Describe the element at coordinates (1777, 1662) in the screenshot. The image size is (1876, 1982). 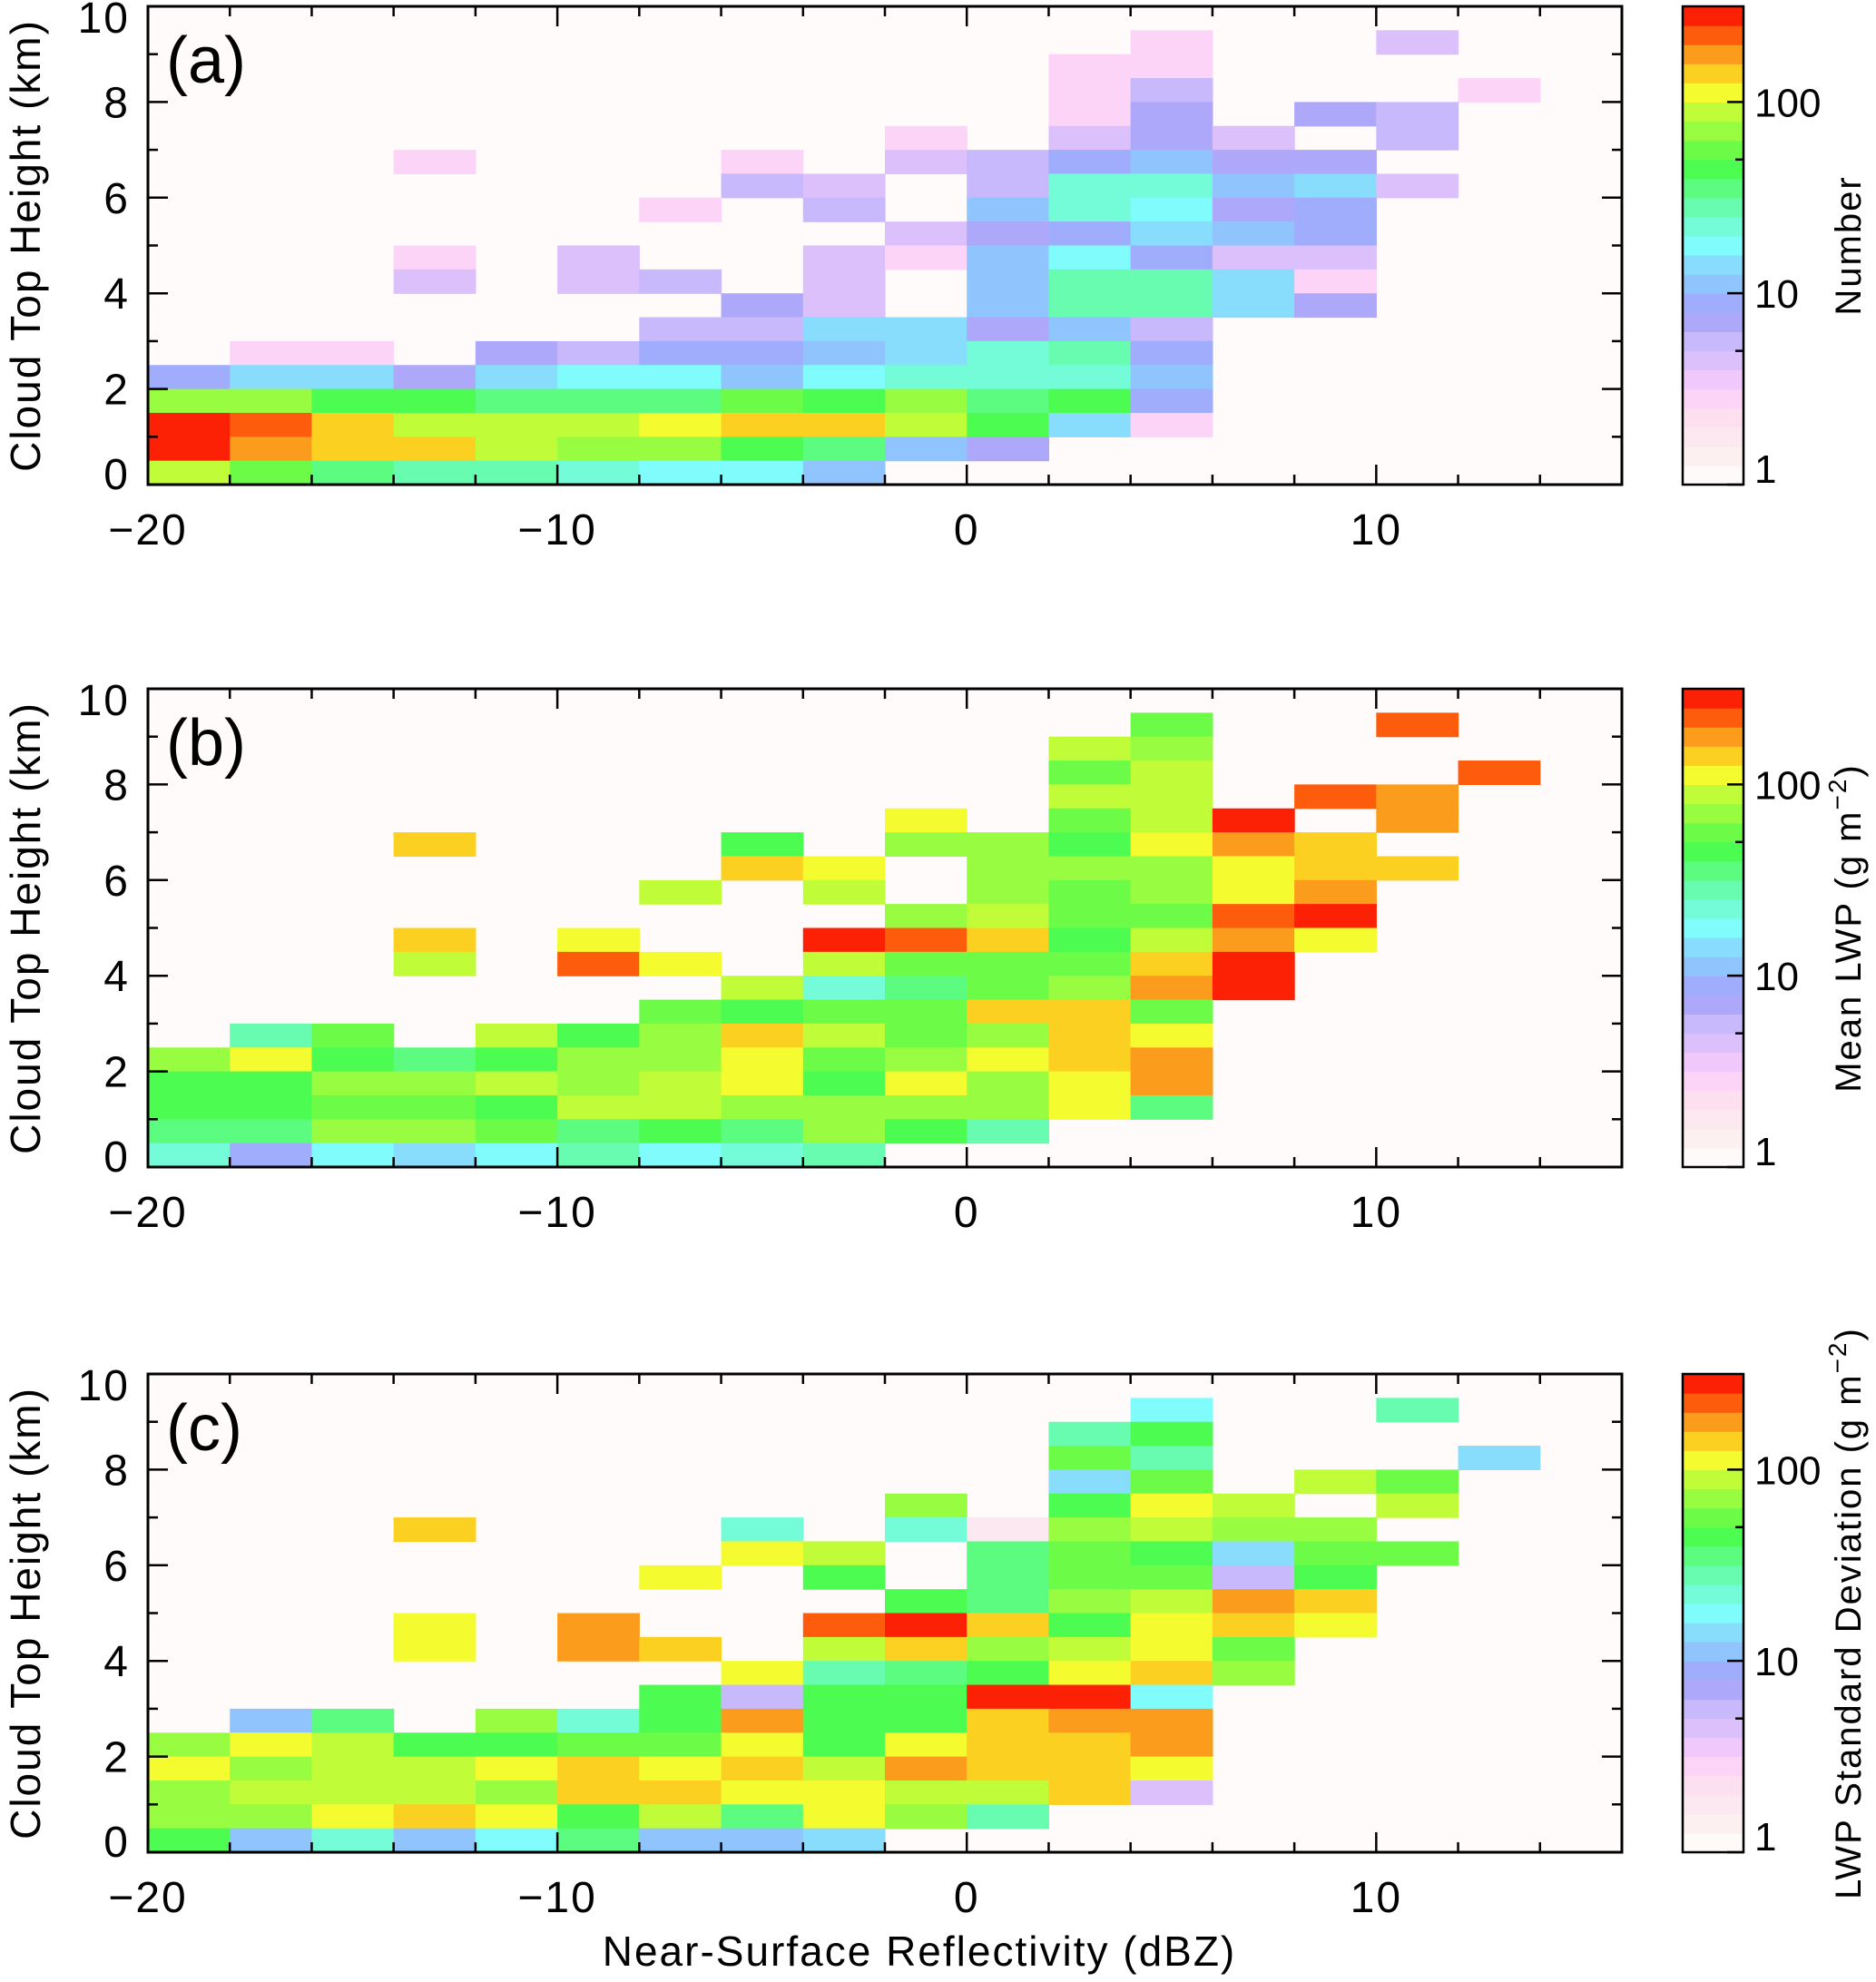
I see `colorbar-tick-label: 10` at that location.